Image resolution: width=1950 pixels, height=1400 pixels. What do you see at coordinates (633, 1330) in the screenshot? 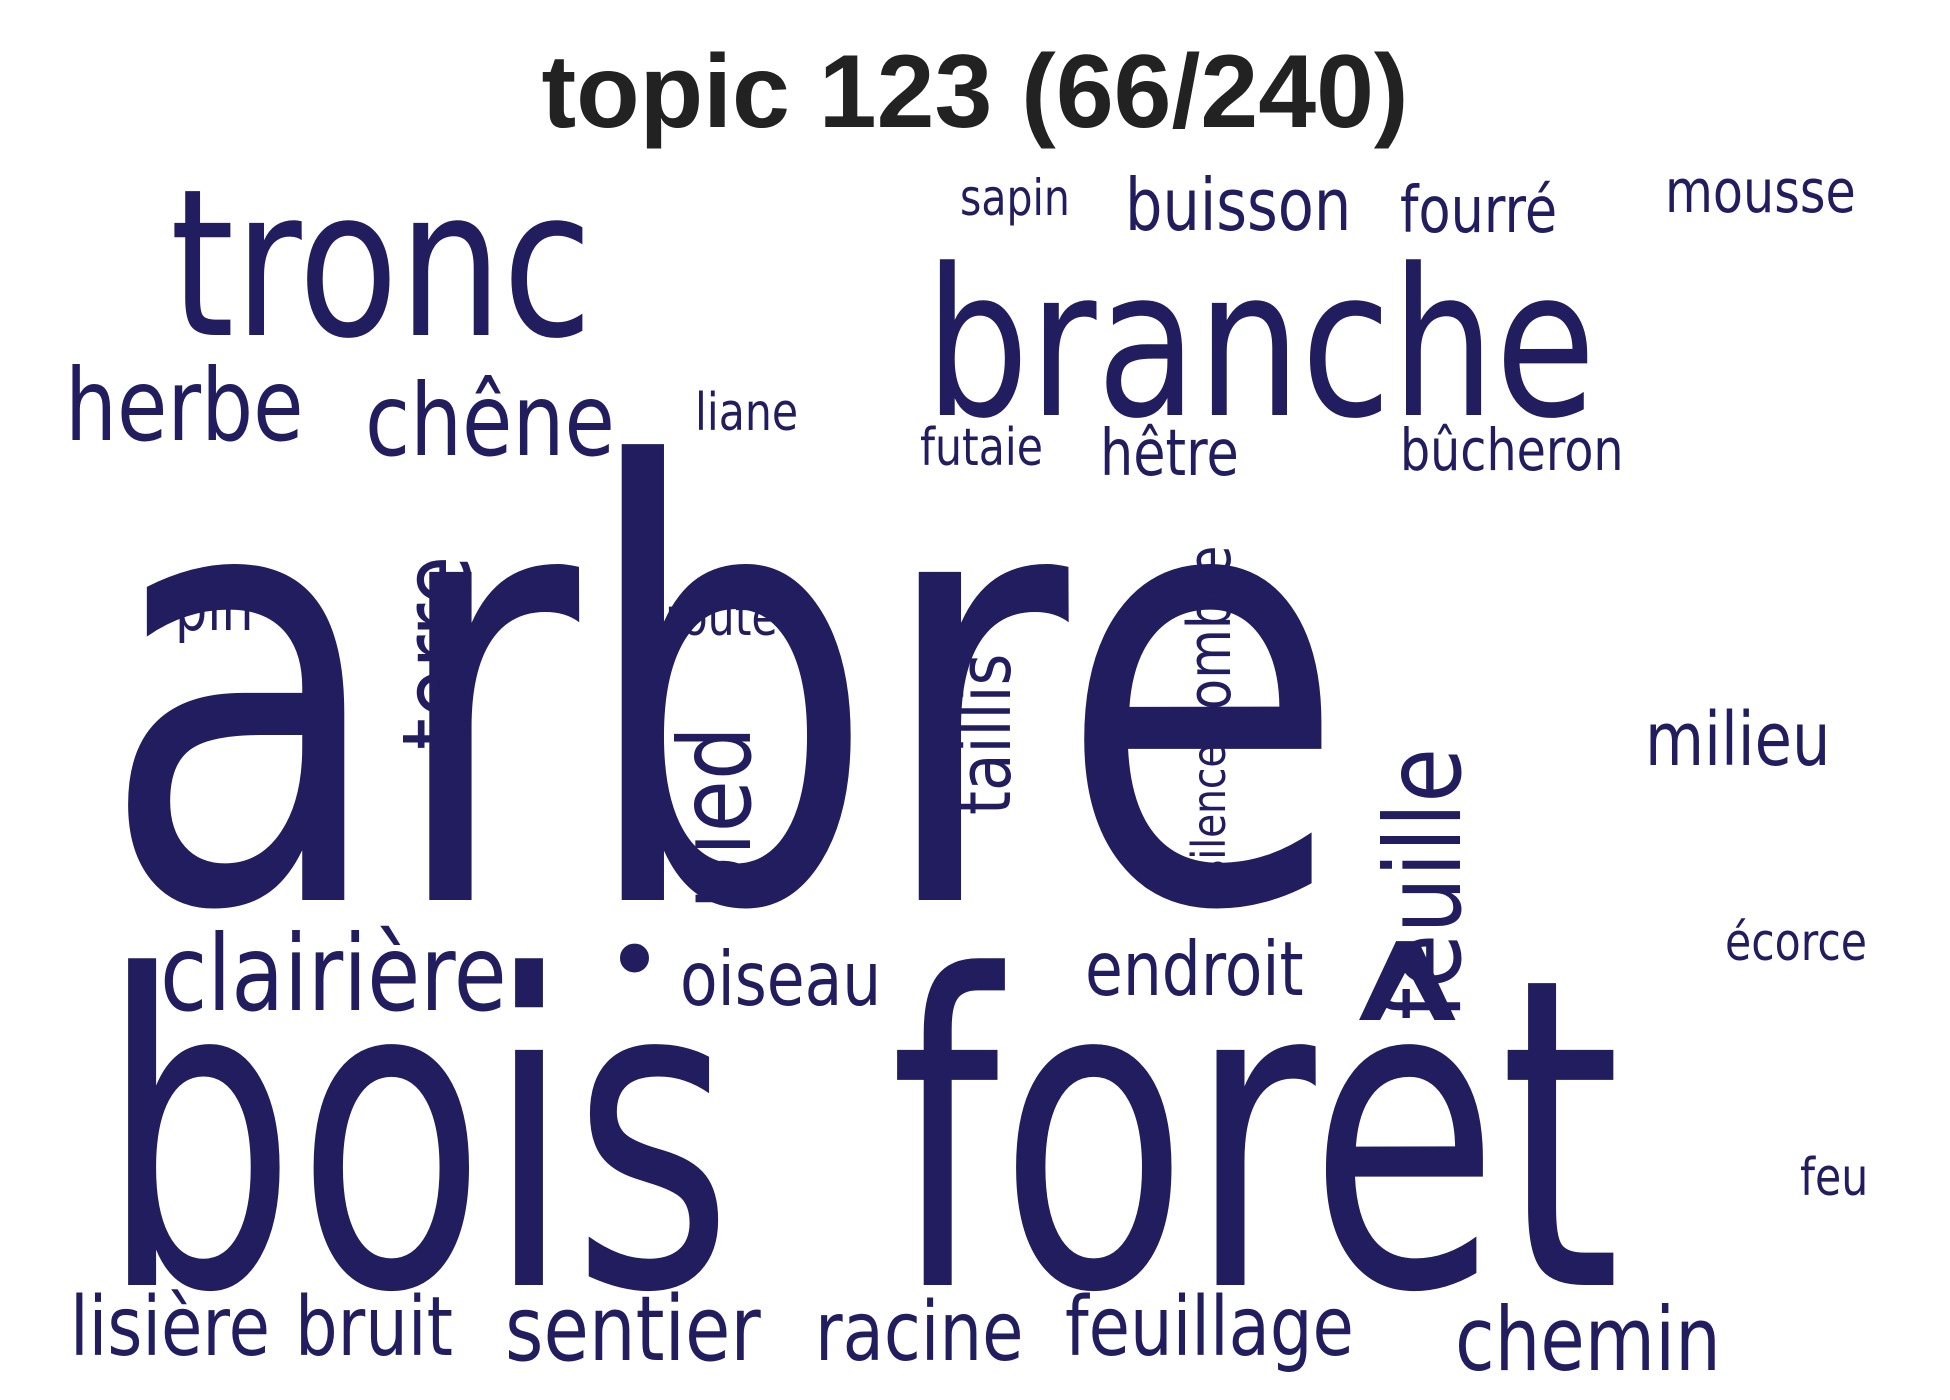
I see `word-32: sentier` at bounding box center [633, 1330].